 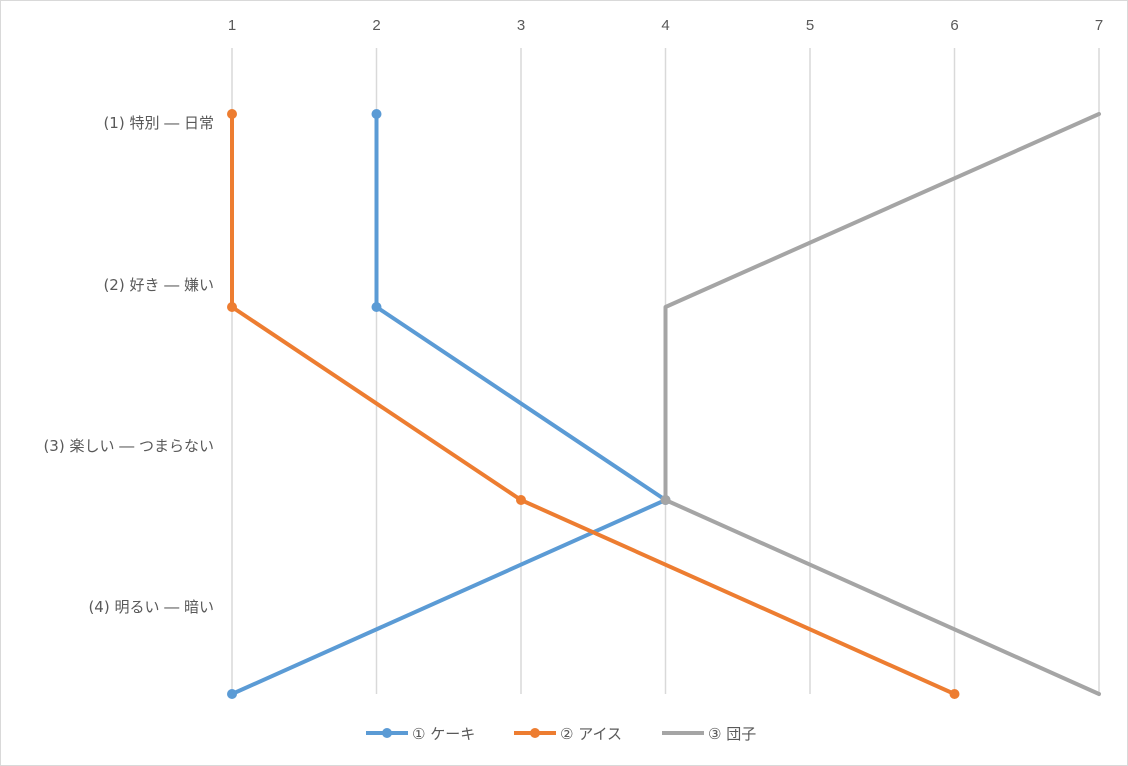 What do you see at coordinates (232, 25) in the screenshot?
I see `x-tick-label: 1` at bounding box center [232, 25].